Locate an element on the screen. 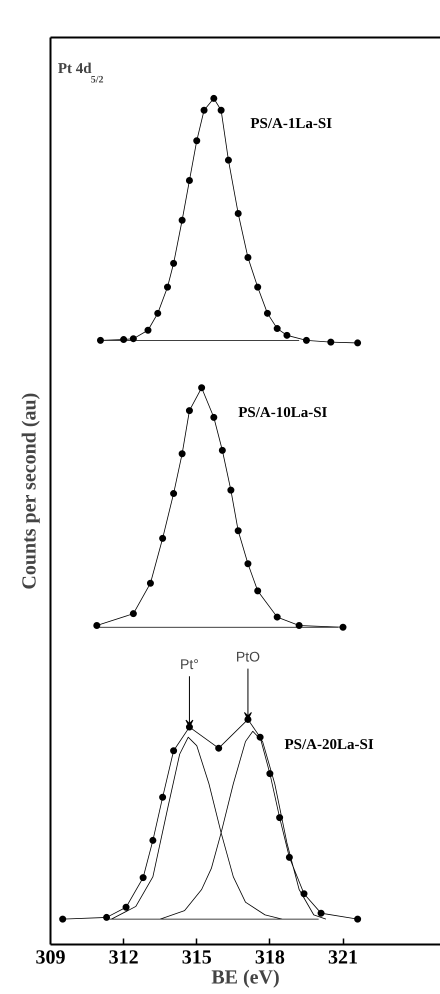  text: Pt 4d5/2 is located at coordinates (81, 73).